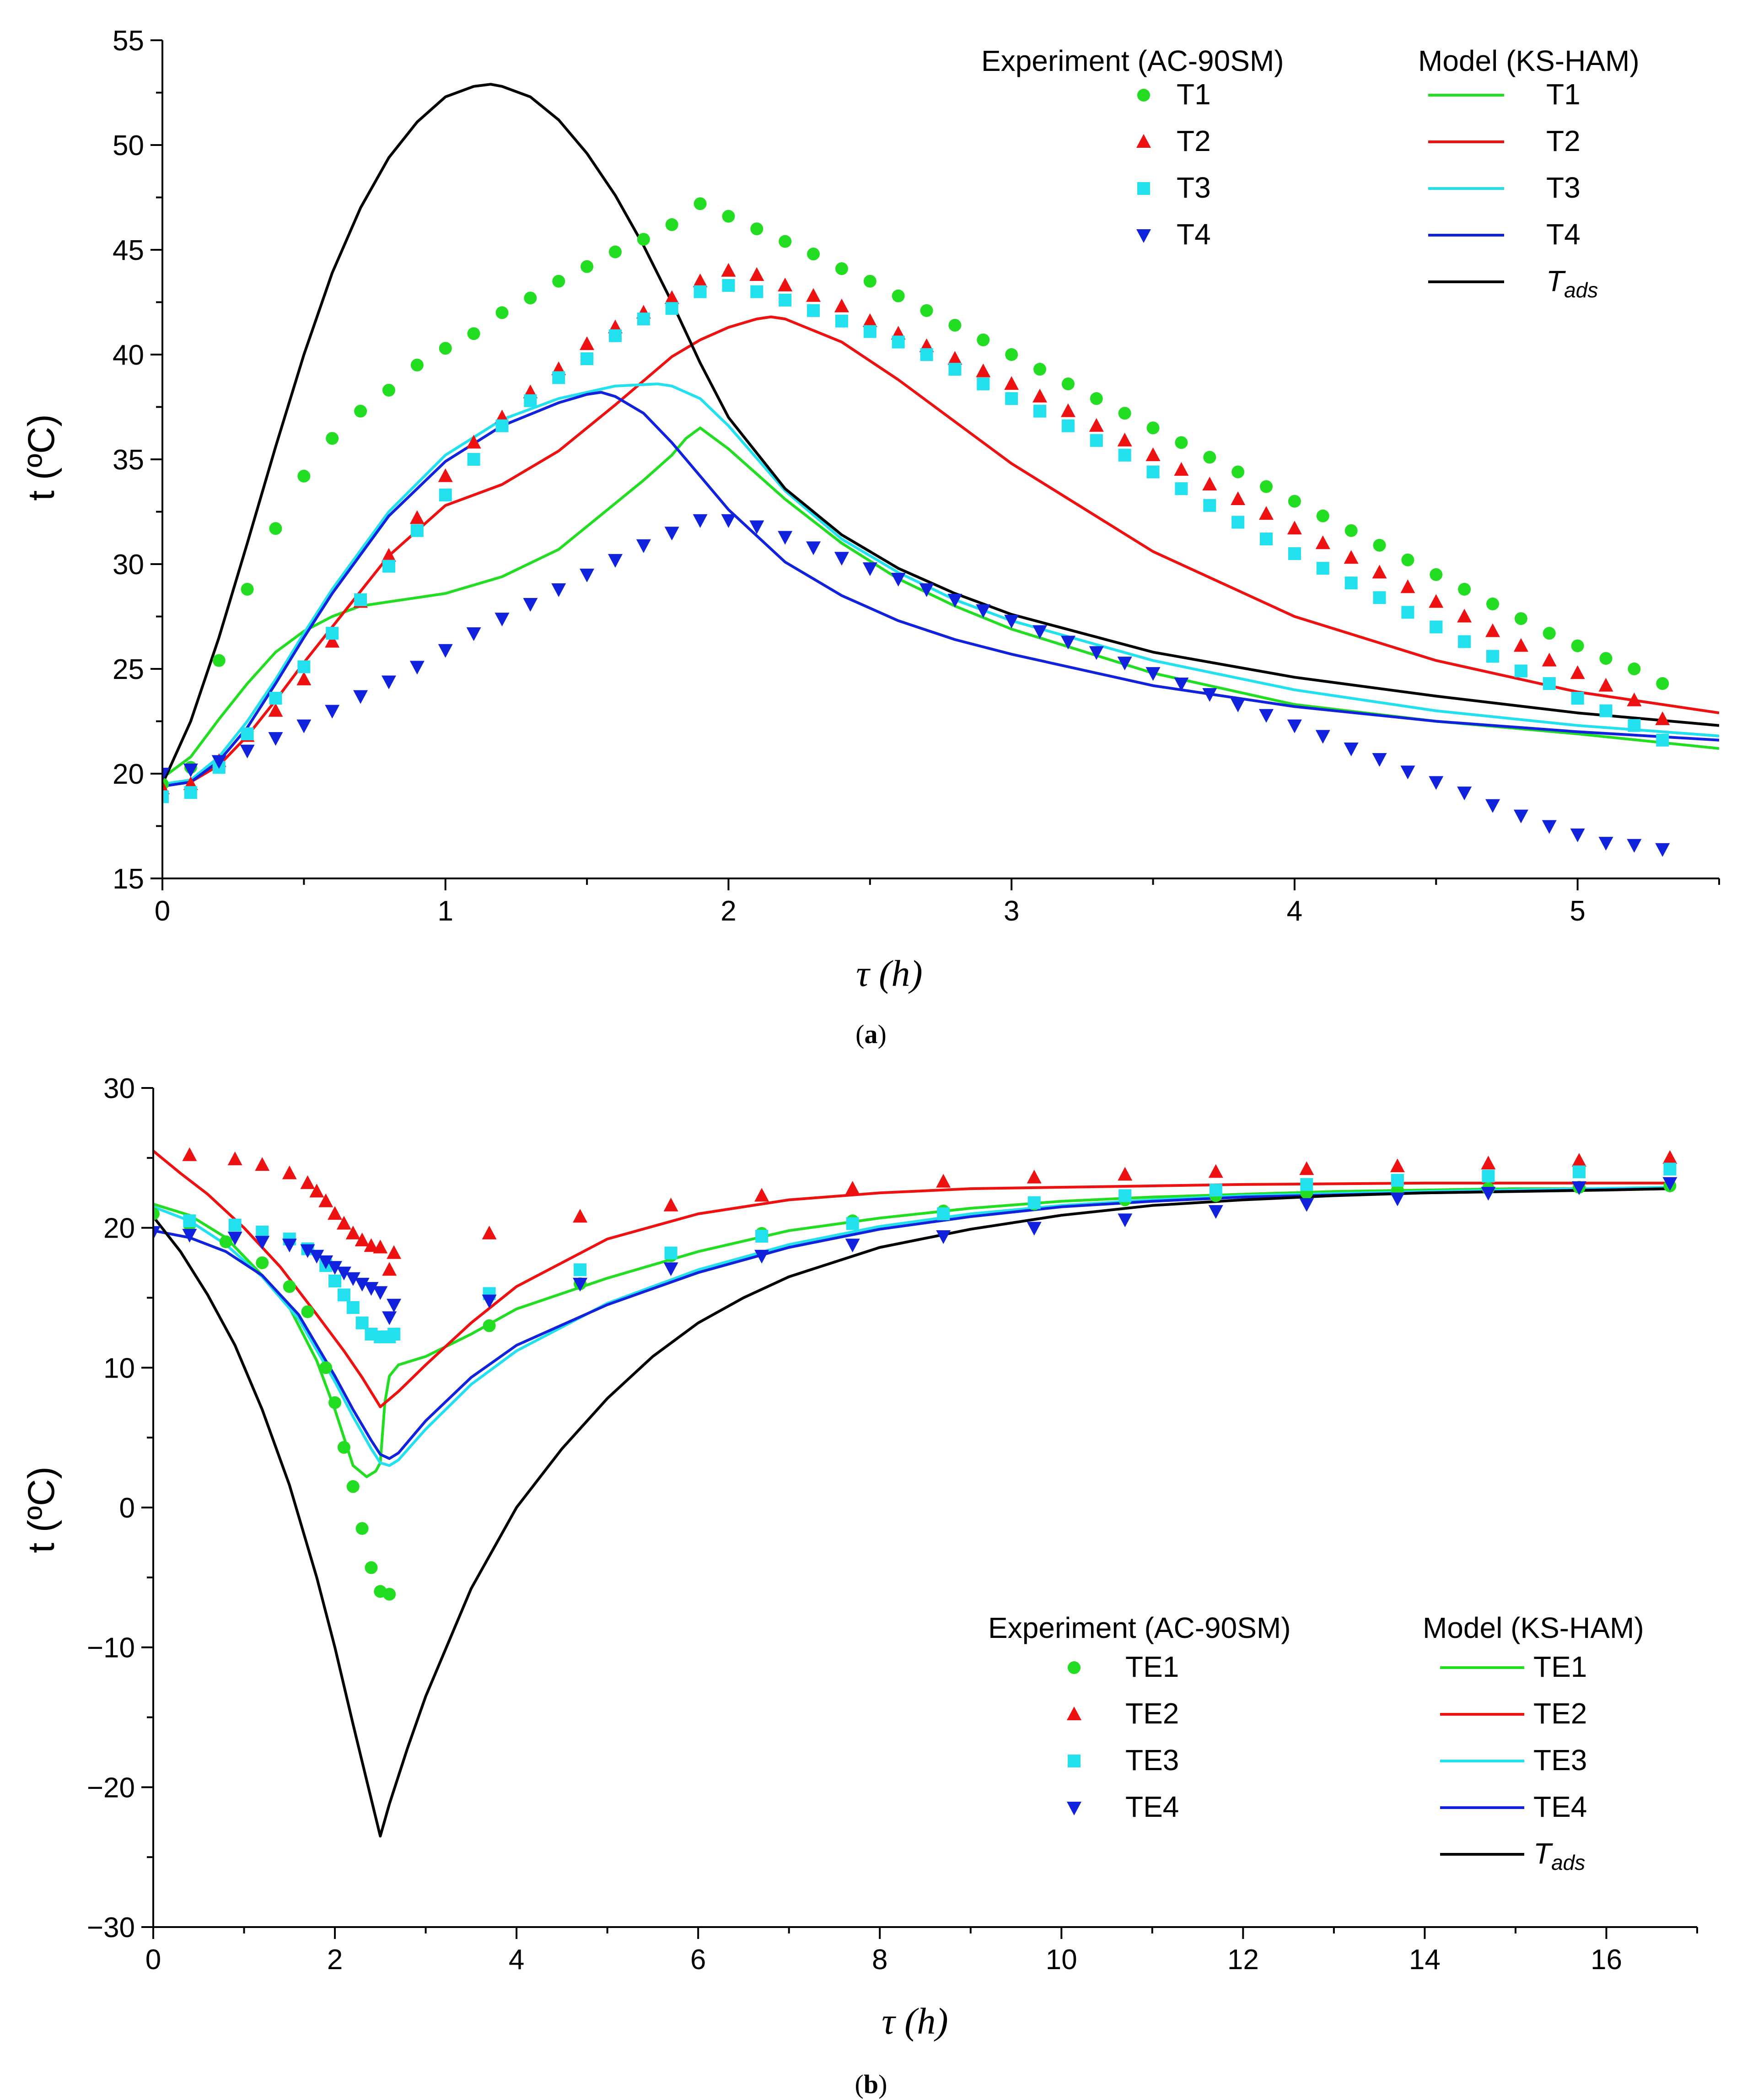  I want to click on panel-a-legend-label-model-t2: T2, so click(1563, 140).